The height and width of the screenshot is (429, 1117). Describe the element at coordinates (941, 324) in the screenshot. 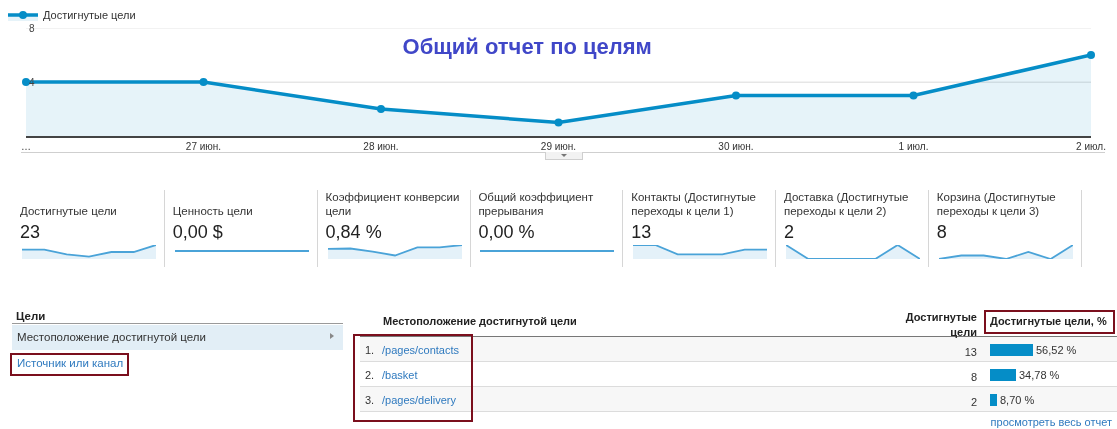

I see `text: Достигнутые цели` at that location.